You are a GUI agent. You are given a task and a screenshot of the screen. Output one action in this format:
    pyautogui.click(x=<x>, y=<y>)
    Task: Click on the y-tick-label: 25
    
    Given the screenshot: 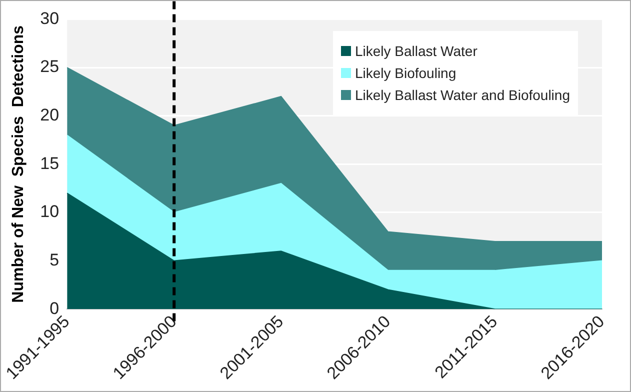 What is the action you would take?
    pyautogui.click(x=50, y=66)
    